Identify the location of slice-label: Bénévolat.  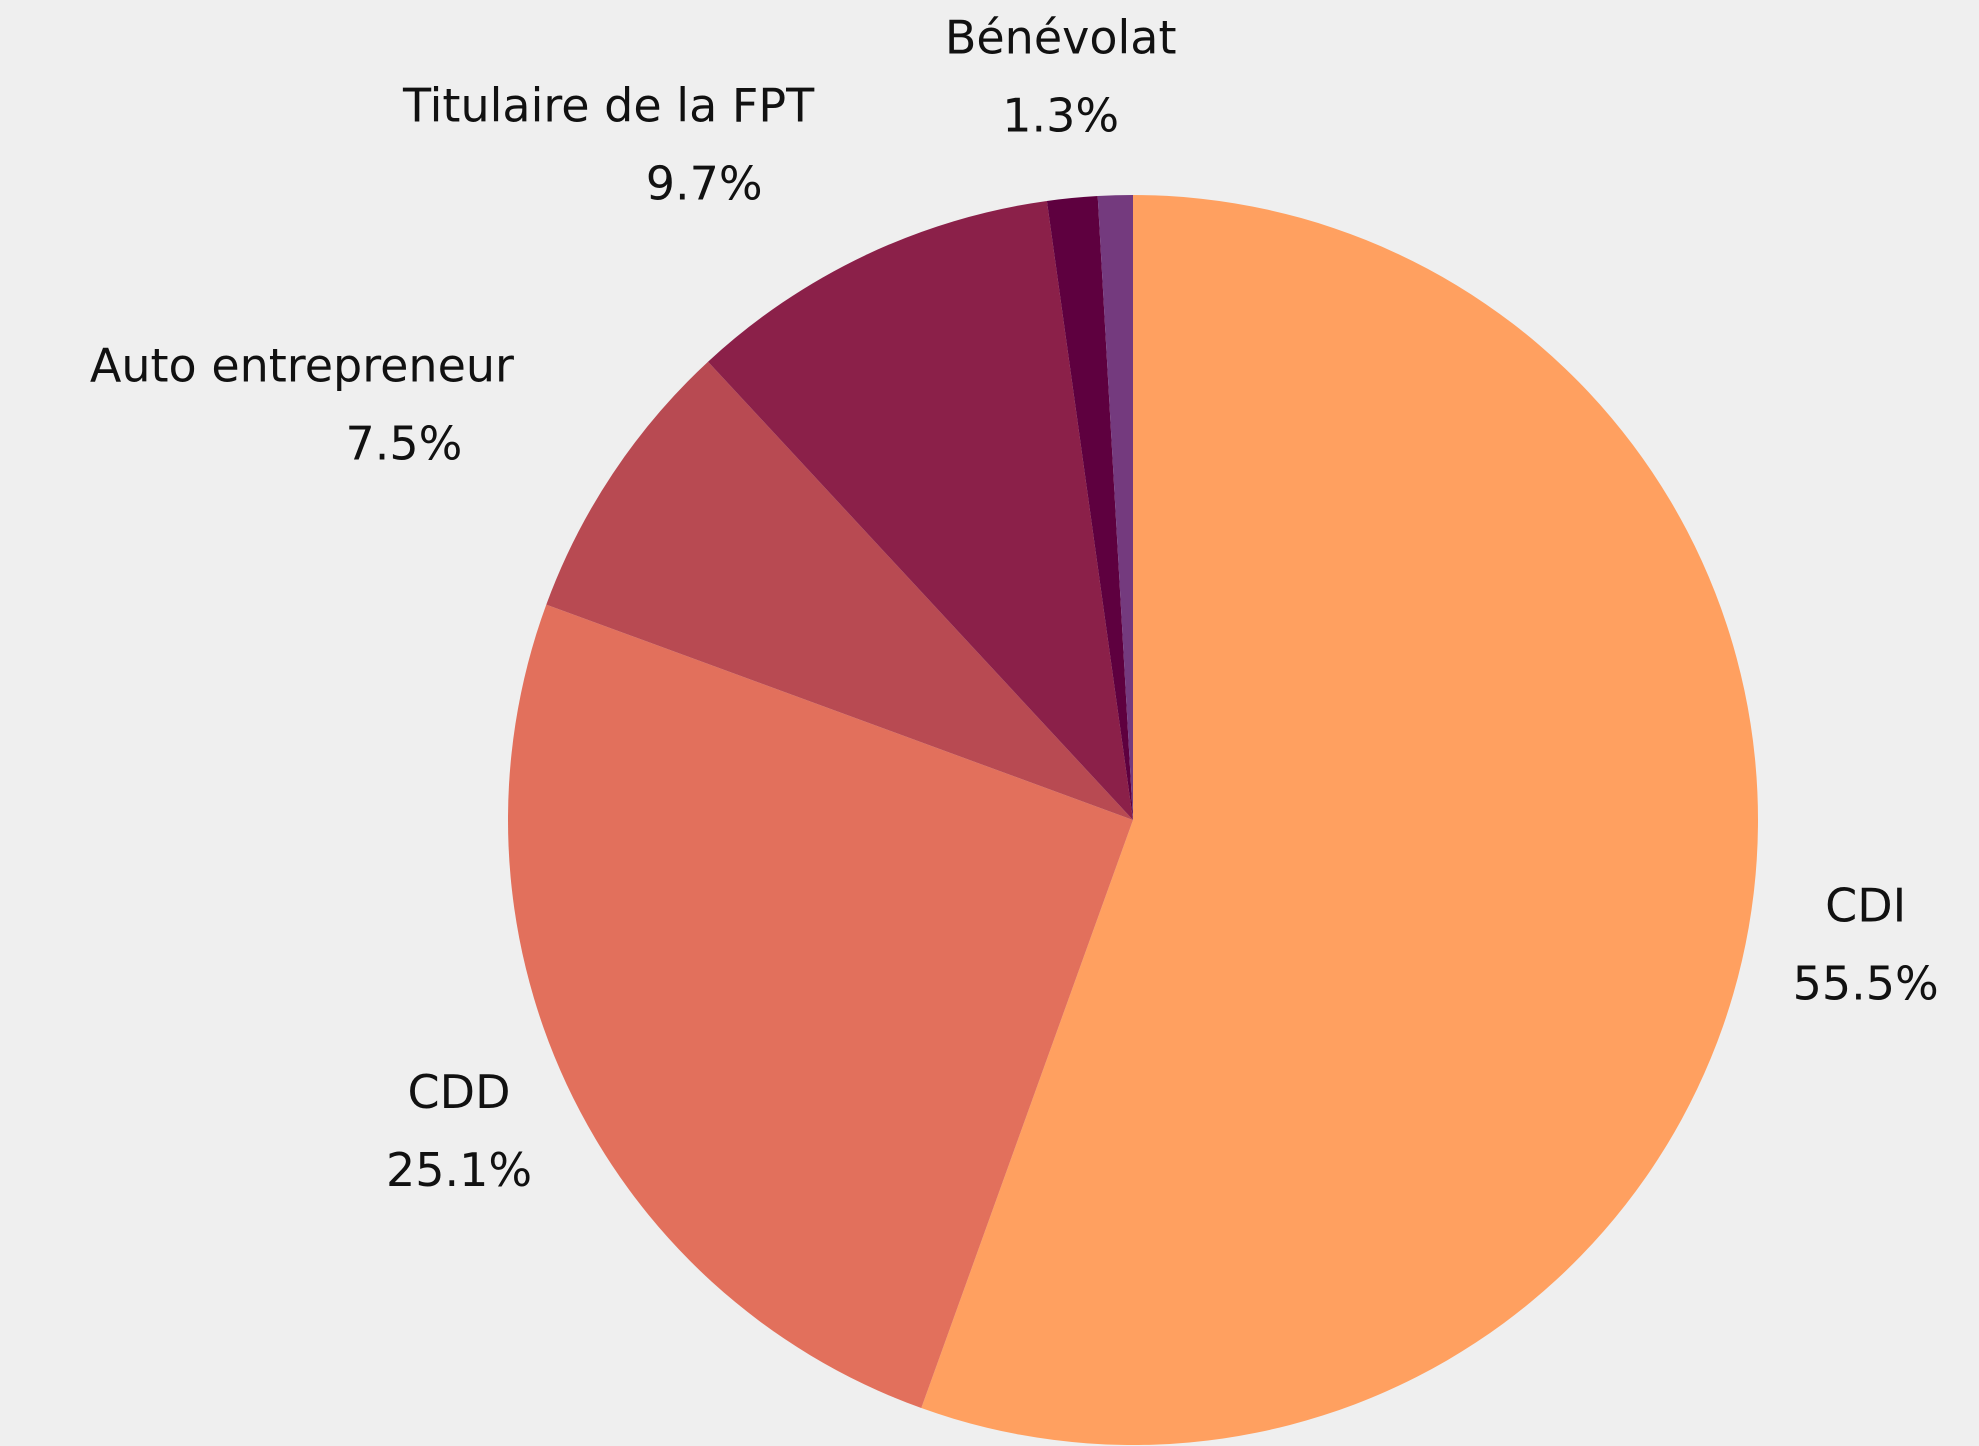
(1061, 37).